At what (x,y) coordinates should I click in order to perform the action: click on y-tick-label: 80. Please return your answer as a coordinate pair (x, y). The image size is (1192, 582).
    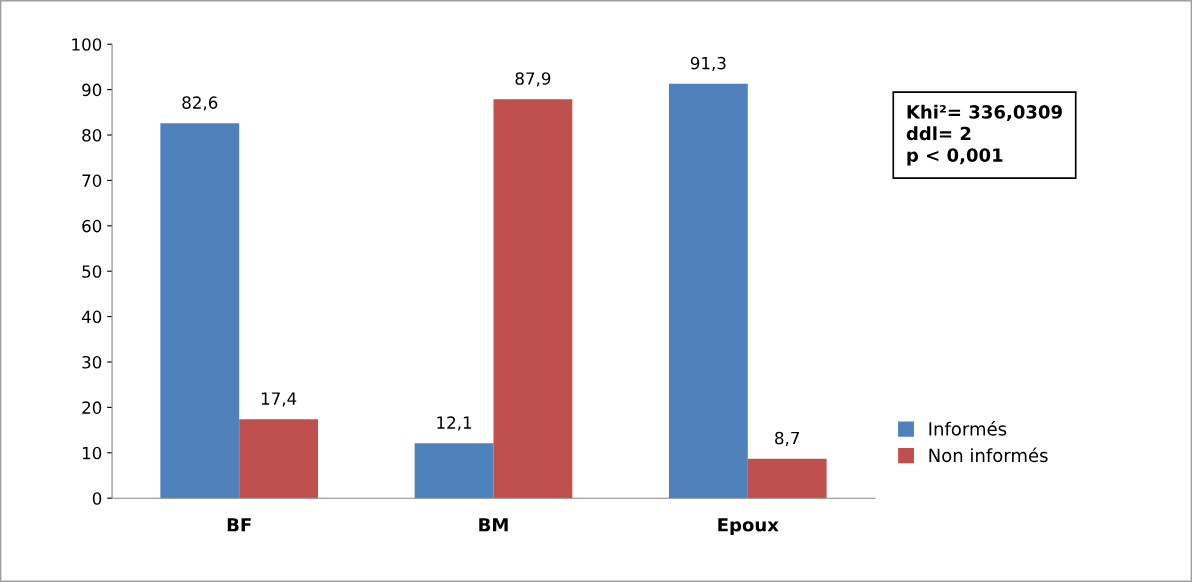
    Looking at the image, I should click on (92, 135).